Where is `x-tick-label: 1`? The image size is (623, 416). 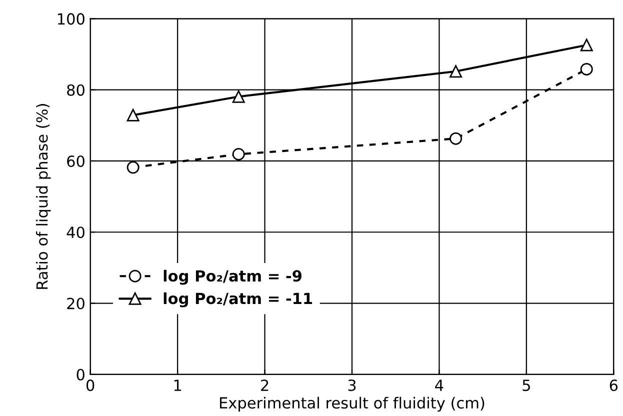
x-tick-label: 1 is located at coordinates (178, 385).